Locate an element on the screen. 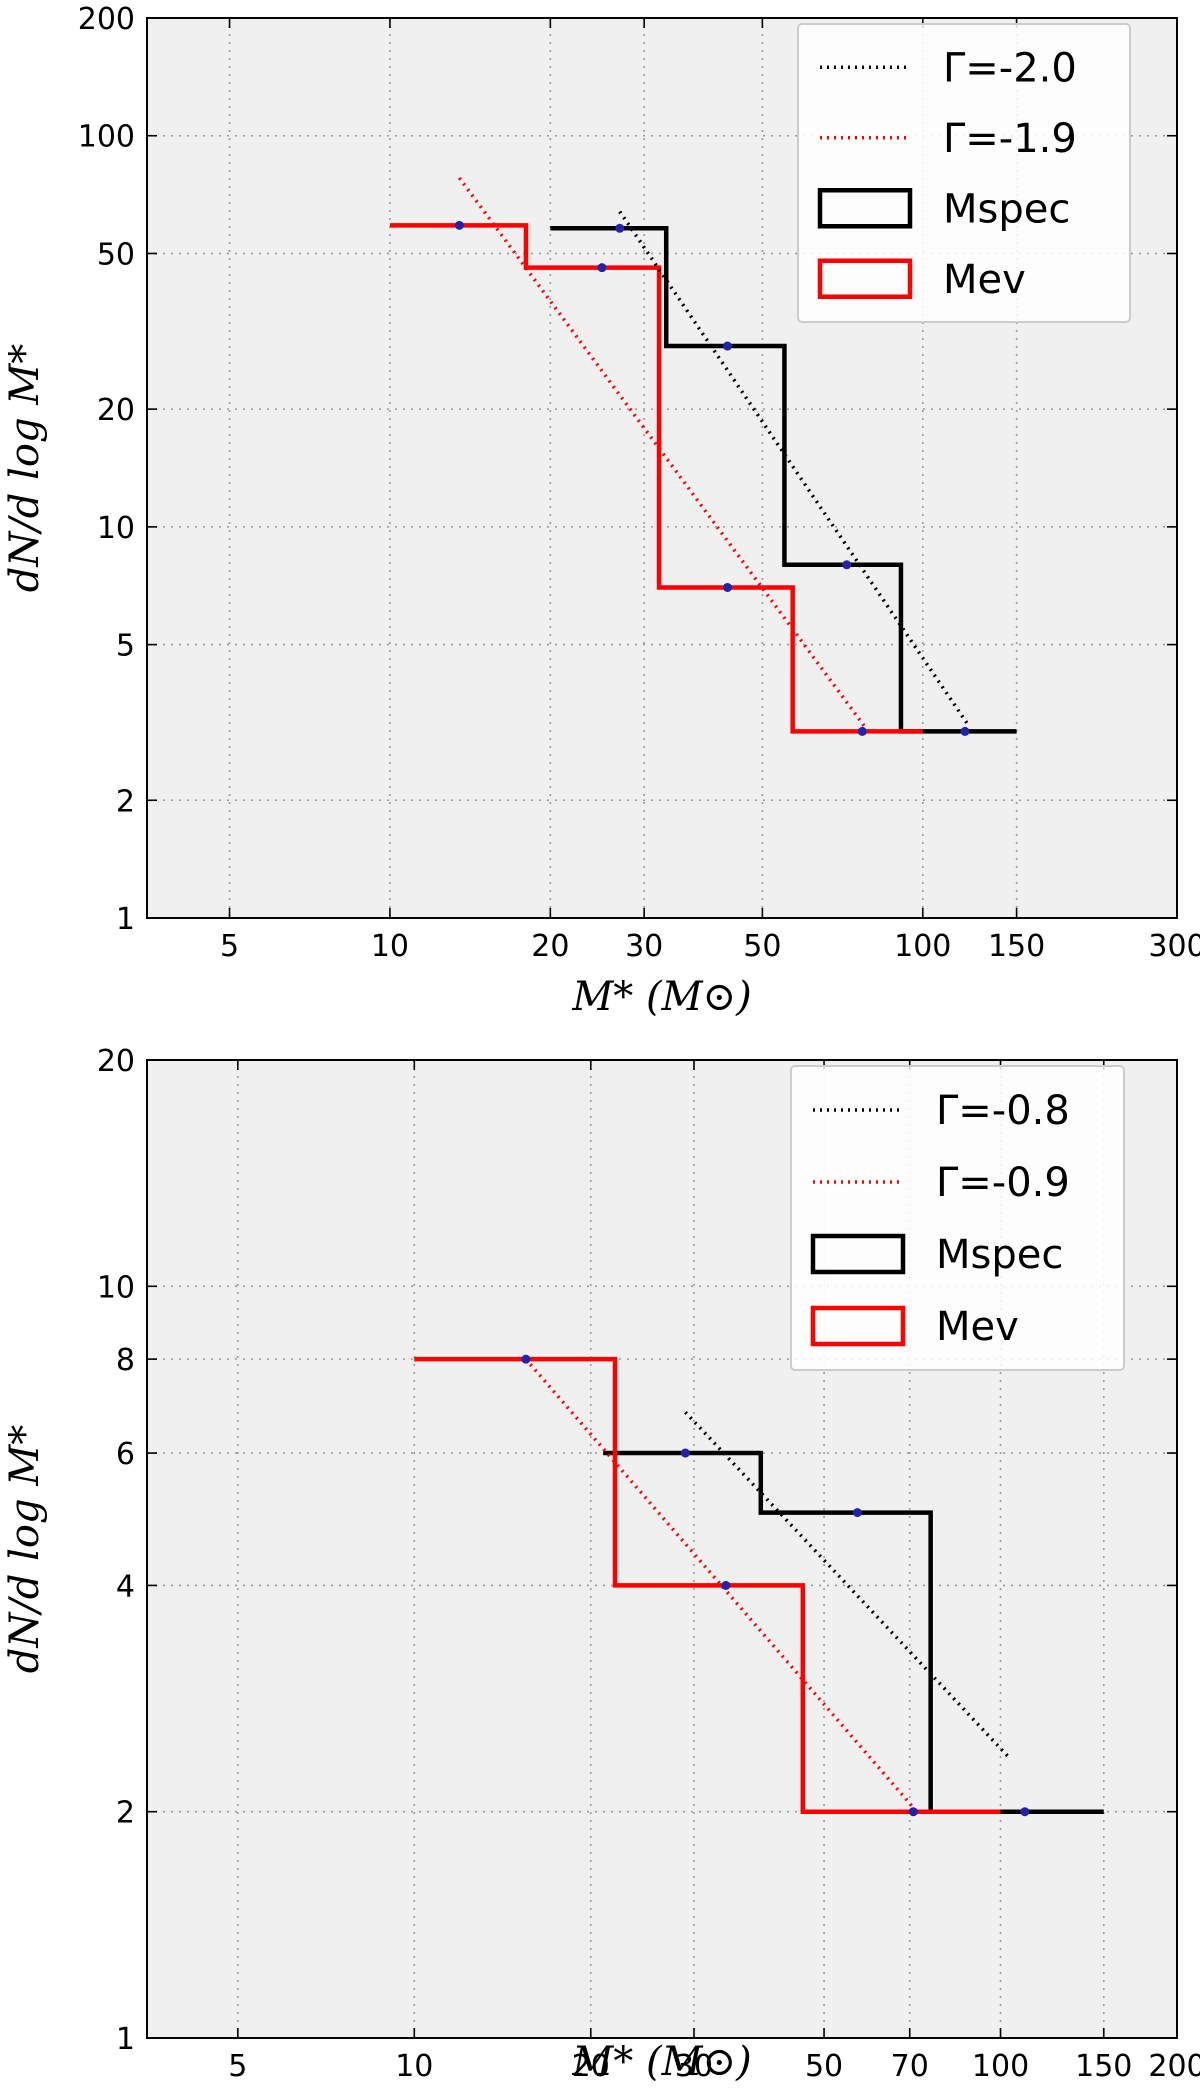 This screenshot has width=1200, height=2088. y-tick-label: 100 is located at coordinates (106, 137).